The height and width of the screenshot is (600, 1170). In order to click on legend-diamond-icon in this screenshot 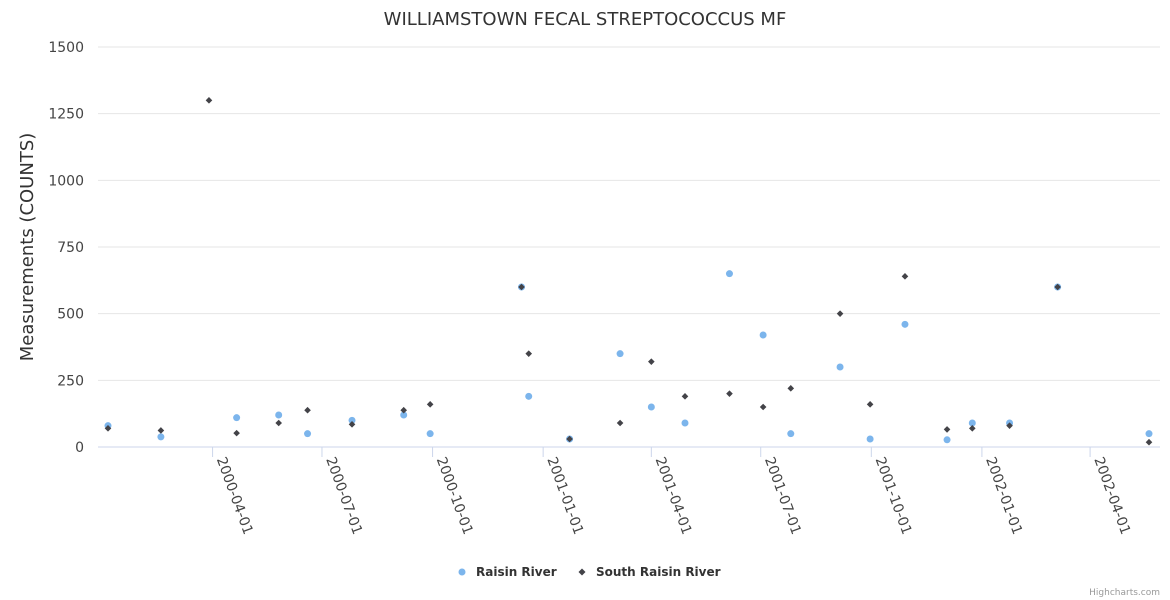, I will do `click(582, 572)`.